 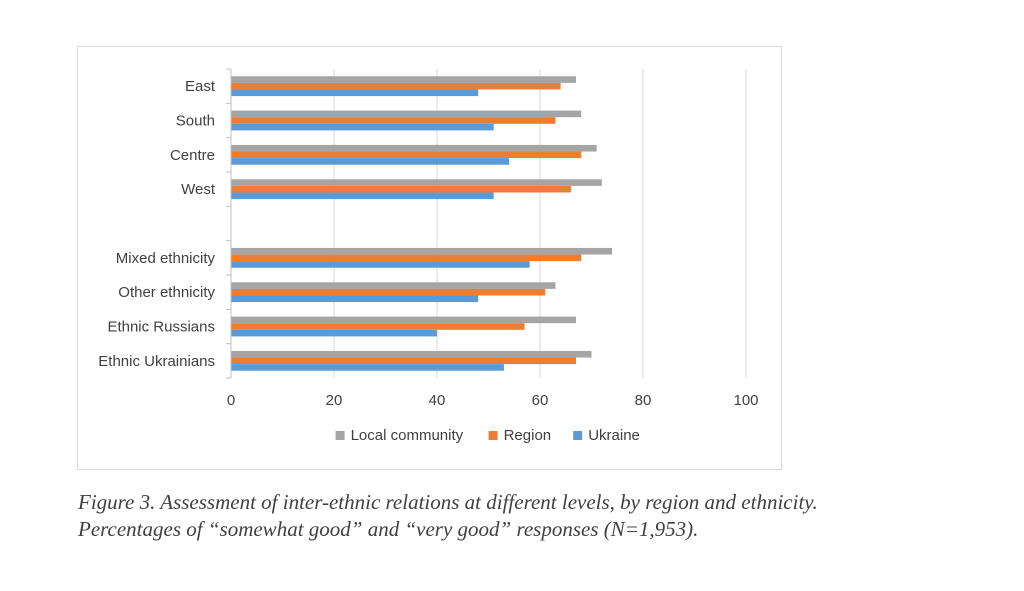 What do you see at coordinates (161, 327) in the screenshot?
I see `category-label: Ethnic Russians` at bounding box center [161, 327].